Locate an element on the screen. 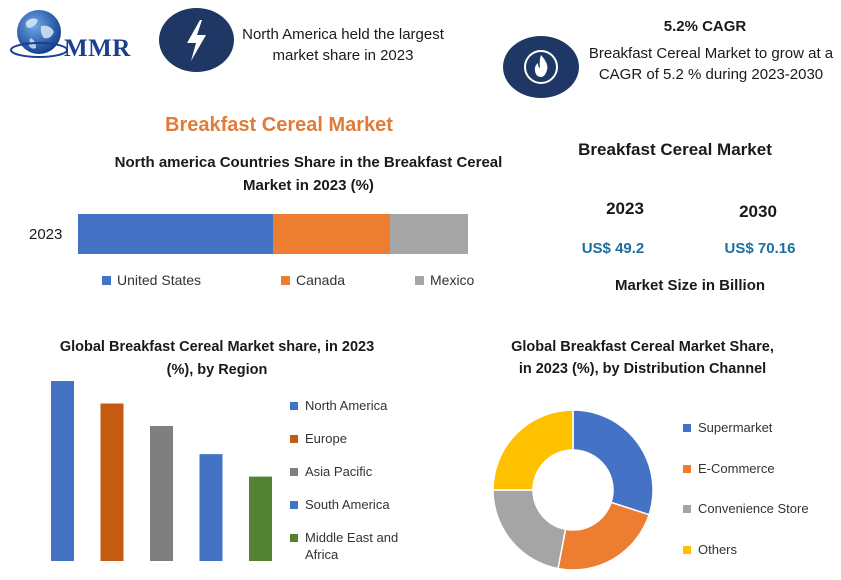 This screenshot has width=841, height=580. globe-icon is located at coordinates (39, 34).